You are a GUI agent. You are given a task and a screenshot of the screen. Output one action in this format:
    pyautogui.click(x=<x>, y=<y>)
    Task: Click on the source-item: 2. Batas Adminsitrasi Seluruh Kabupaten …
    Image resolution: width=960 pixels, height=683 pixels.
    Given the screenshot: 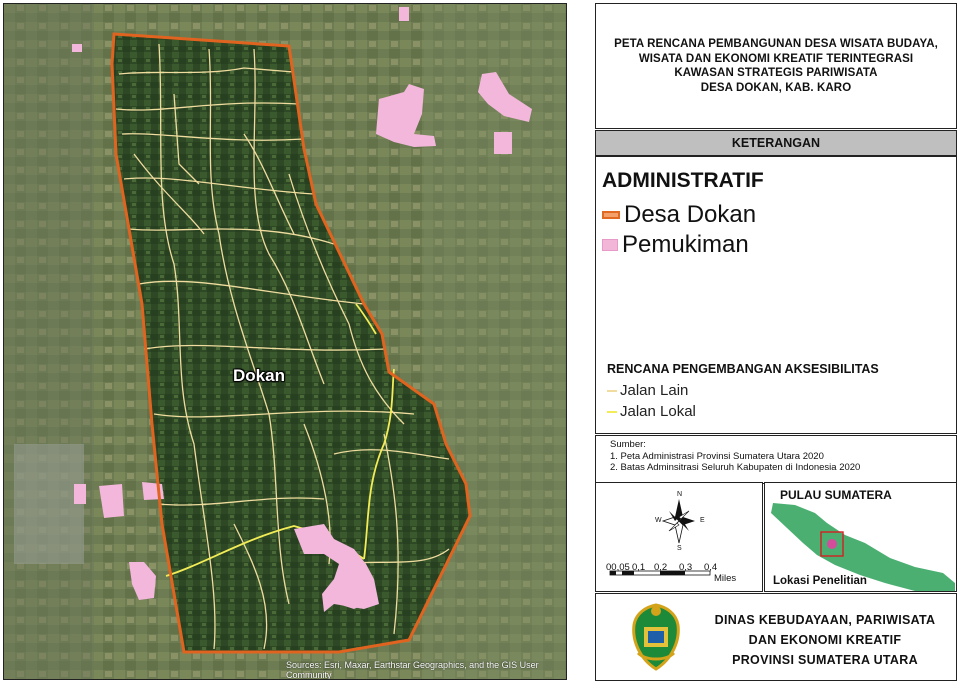 What is the action you would take?
    pyautogui.click(x=735, y=467)
    